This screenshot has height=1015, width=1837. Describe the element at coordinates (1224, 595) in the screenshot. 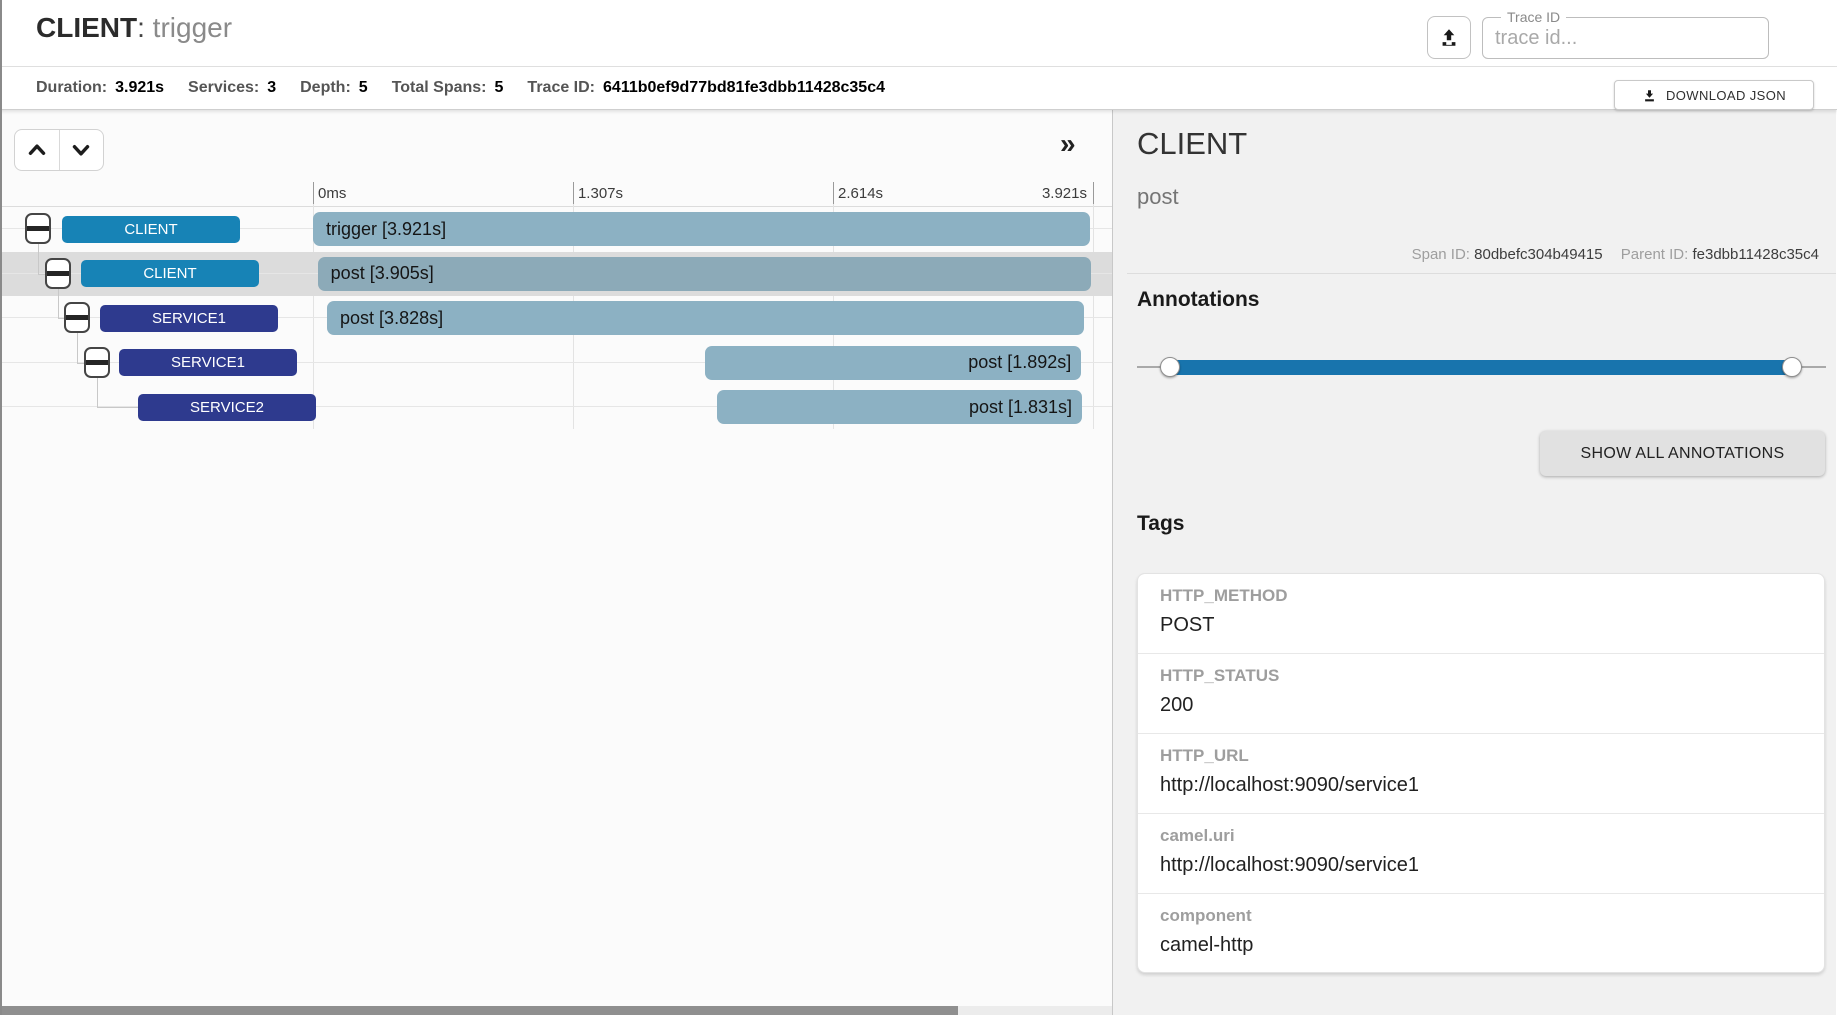

I see `tag-key: HTTP_METHOD` at that location.